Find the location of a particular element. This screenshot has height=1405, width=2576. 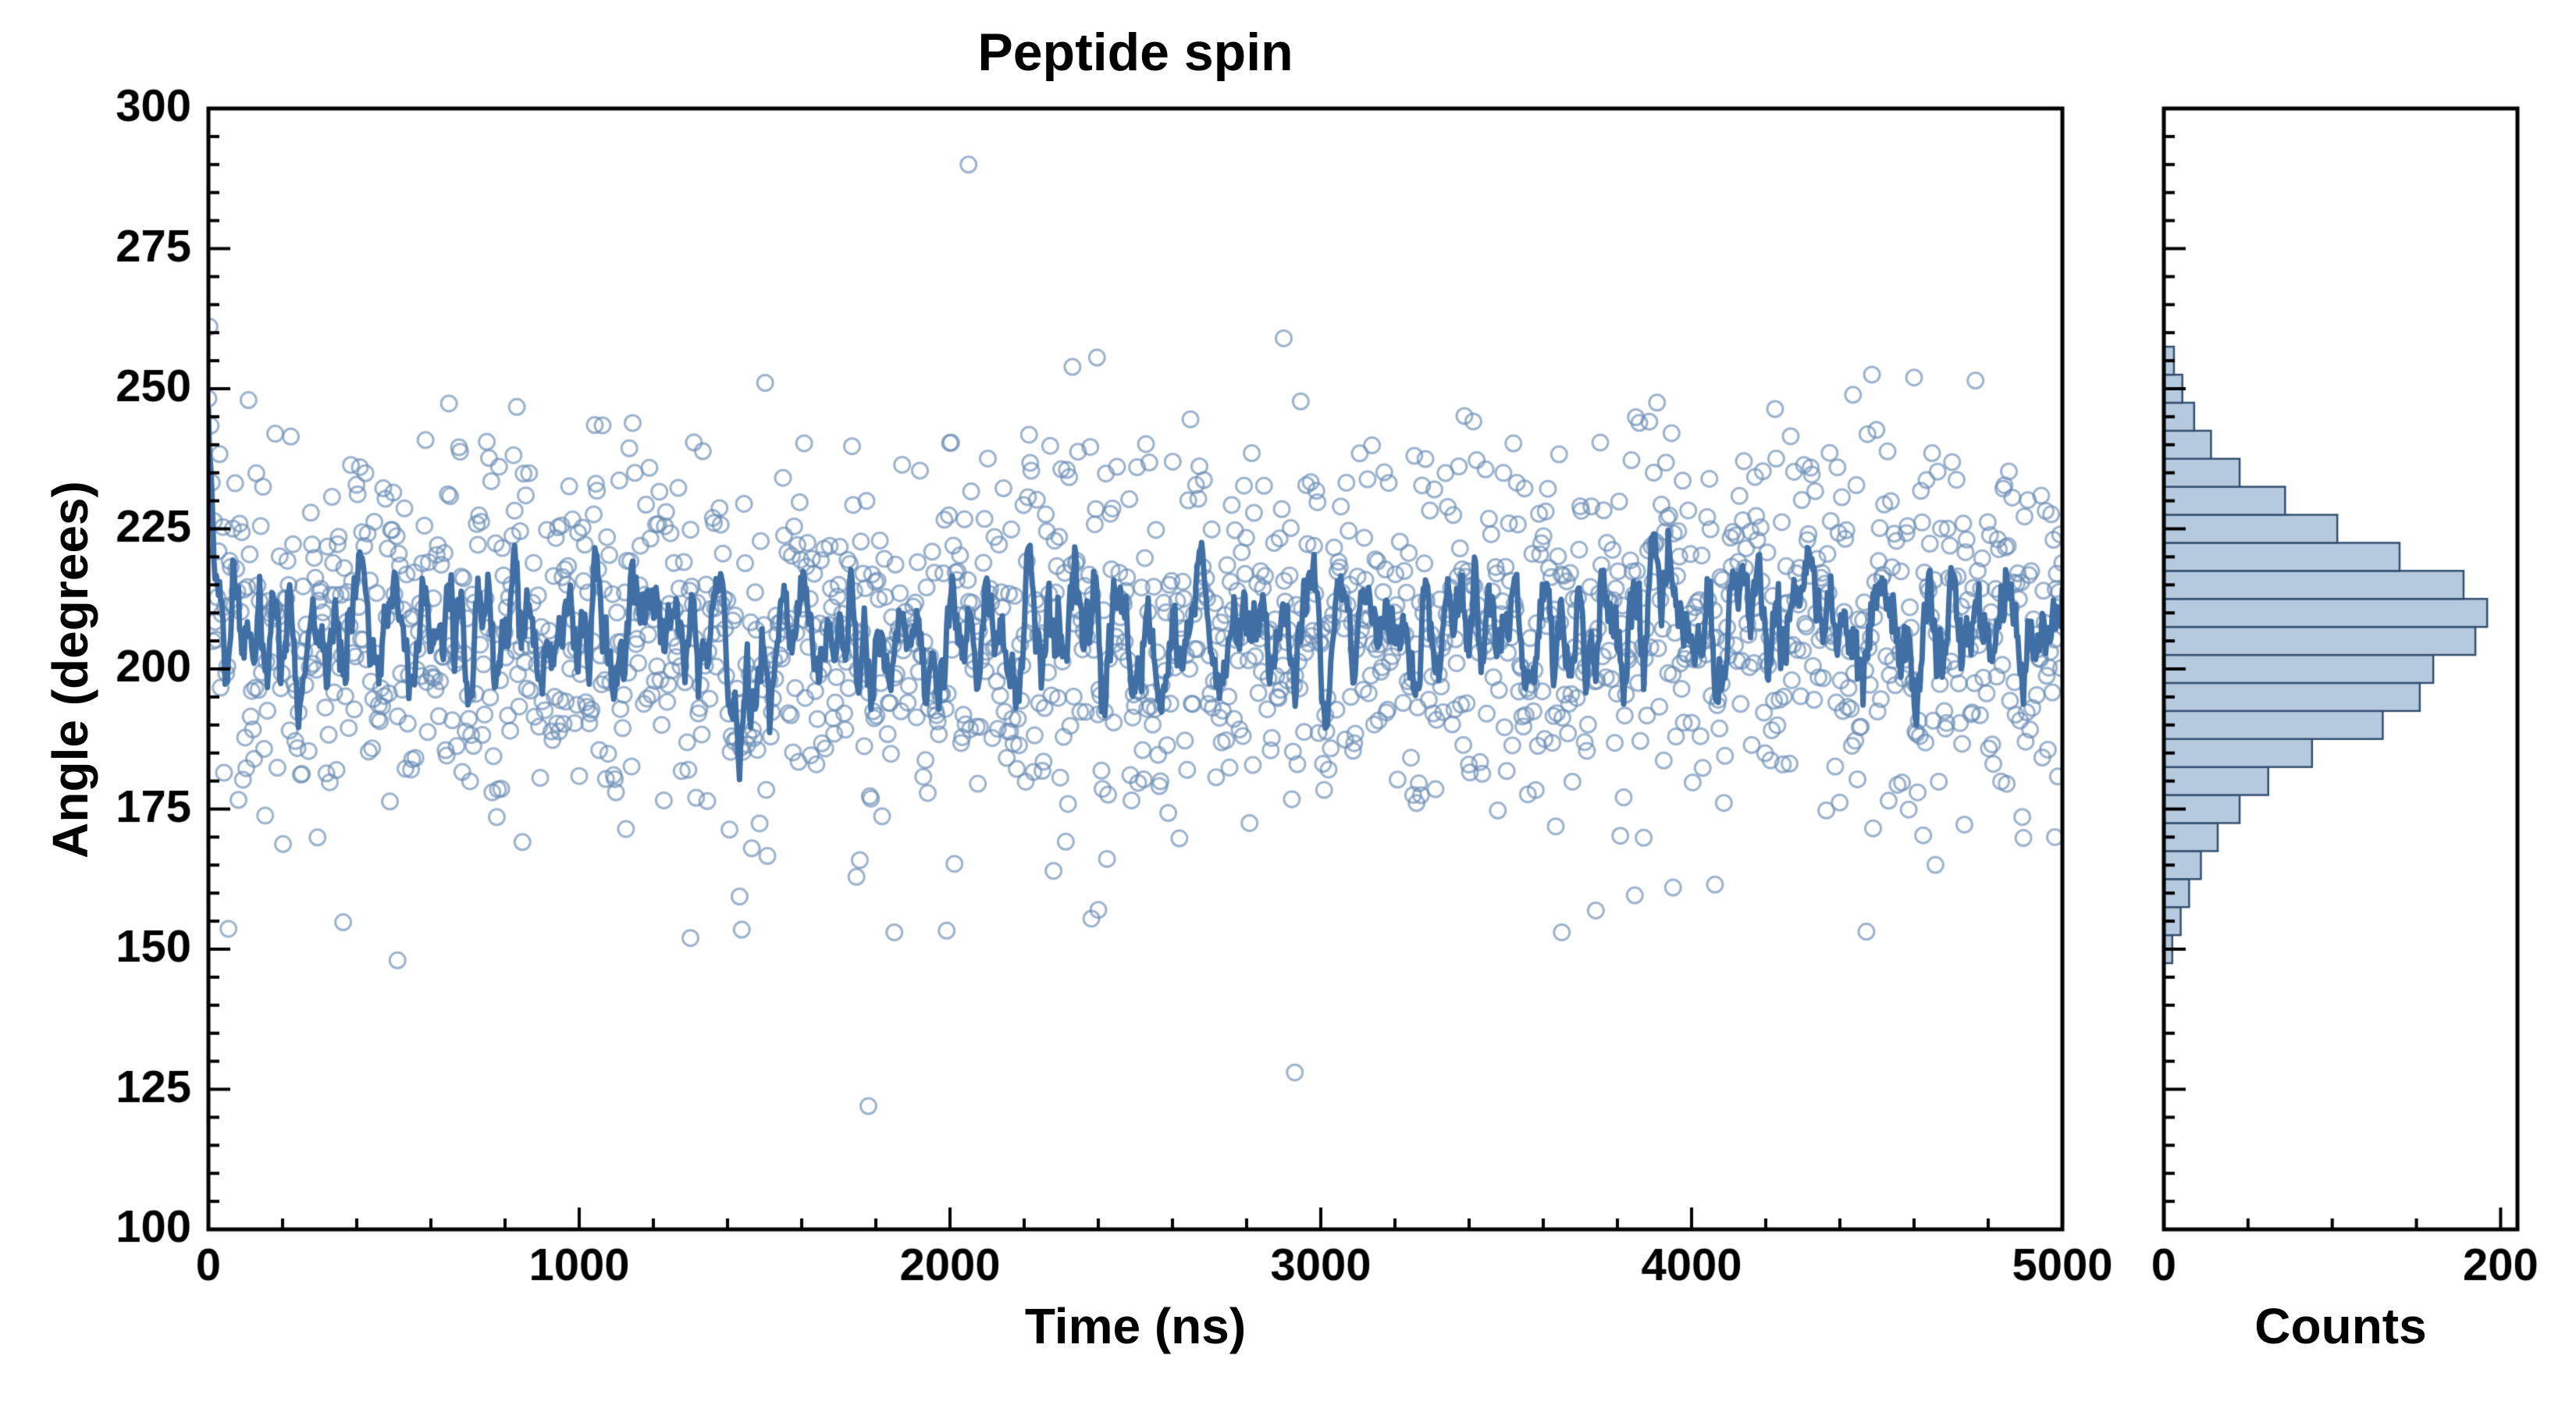

x-axis-label: Time (ns) is located at coordinates (1135, 1326).